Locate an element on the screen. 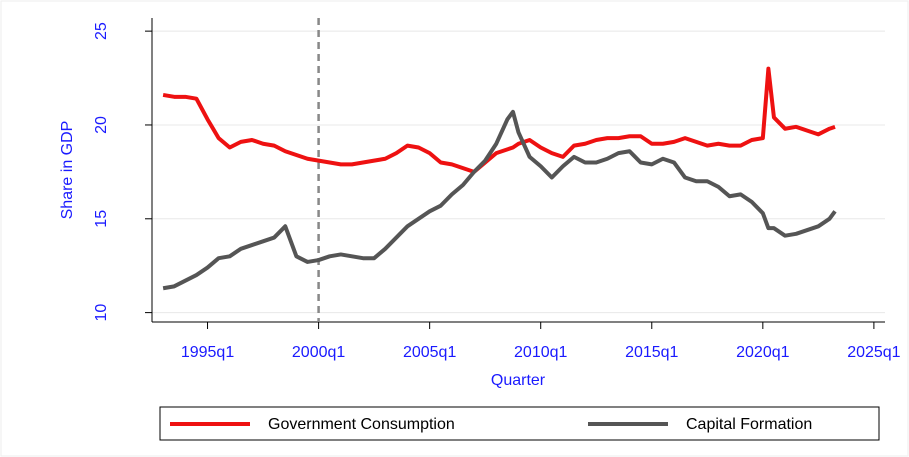 This screenshot has width=909, height=457. x-axis-title: Quarter is located at coordinates (518, 380).